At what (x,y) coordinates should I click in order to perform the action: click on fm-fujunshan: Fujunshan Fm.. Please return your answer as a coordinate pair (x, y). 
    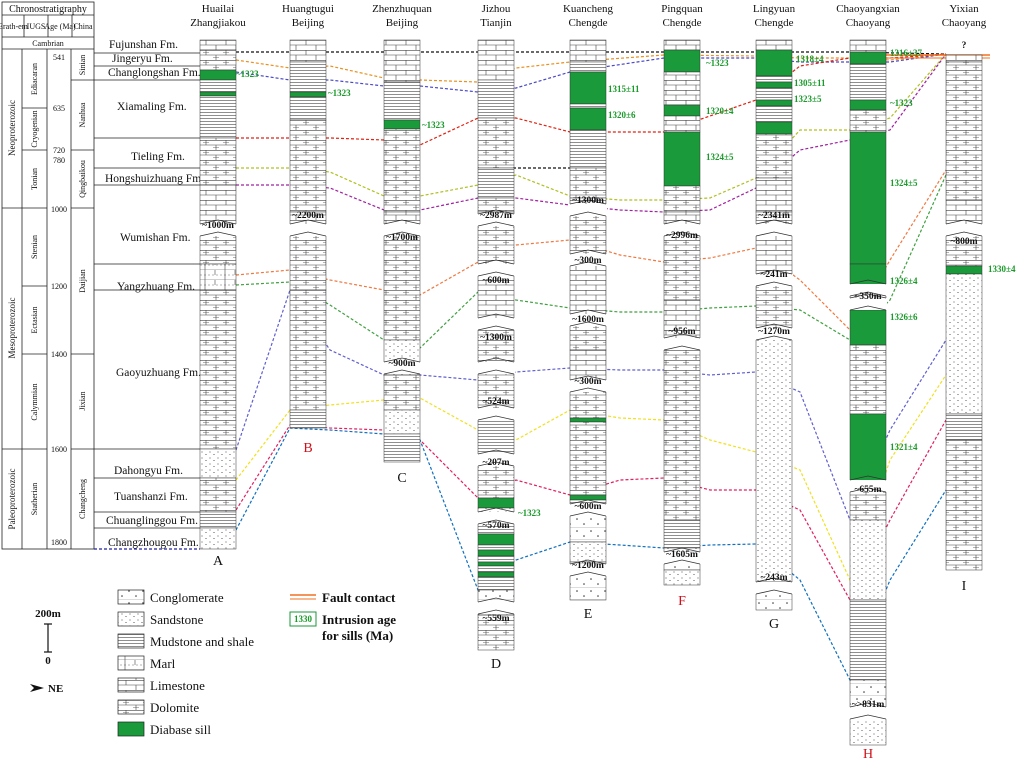
    Looking at the image, I should click on (143, 45).